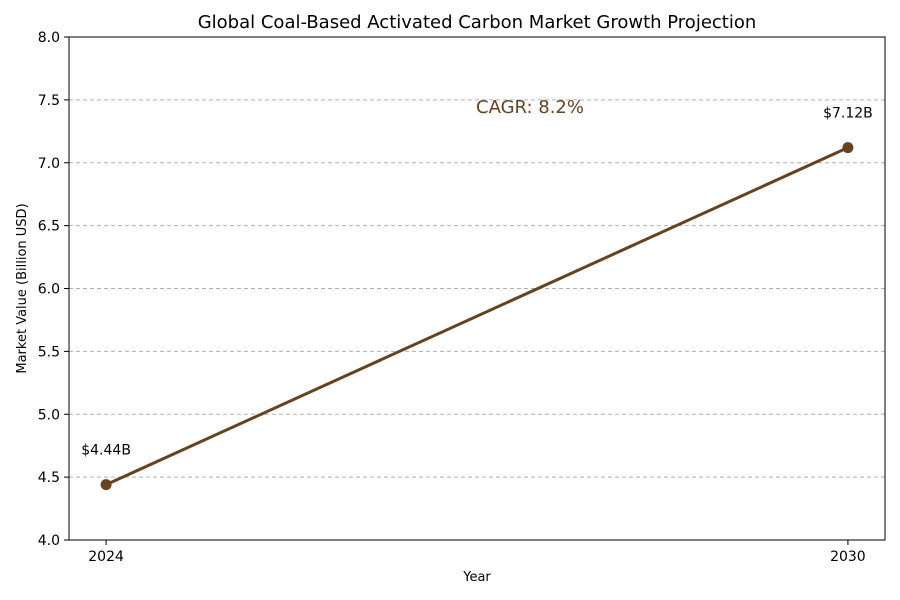 Image resolution: width=900 pixels, height=600 pixels. What do you see at coordinates (476, 577) in the screenshot?
I see `x-axis-label: Year` at bounding box center [476, 577].